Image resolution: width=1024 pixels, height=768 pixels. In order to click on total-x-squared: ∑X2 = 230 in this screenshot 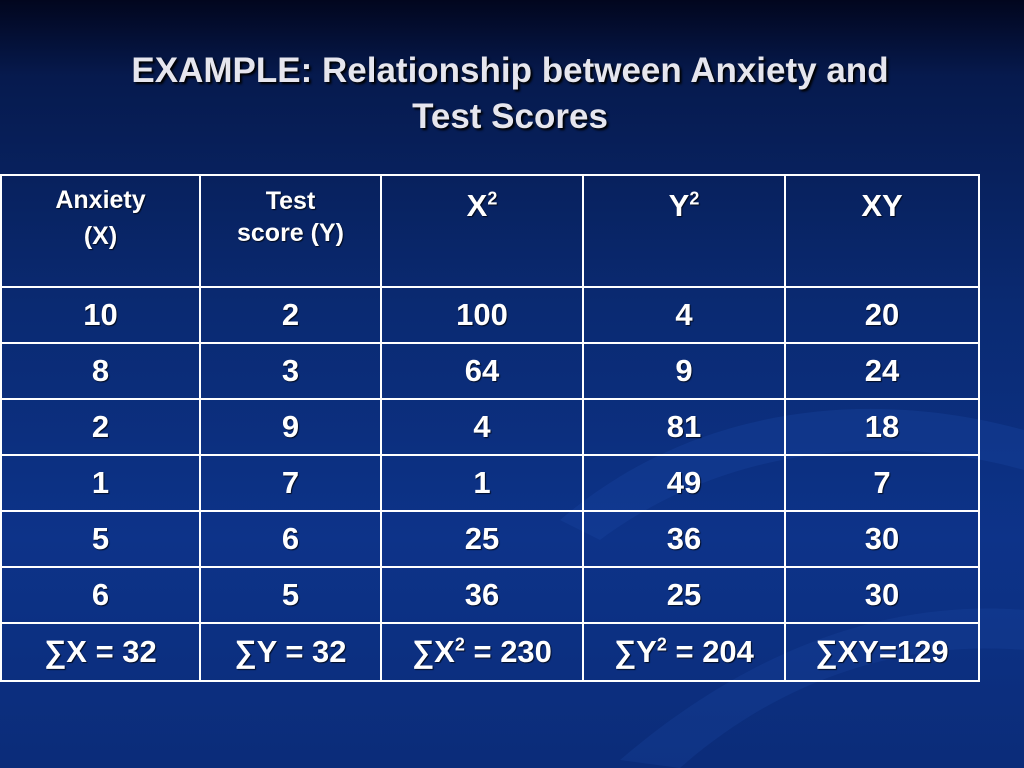, I will do `click(482, 652)`.